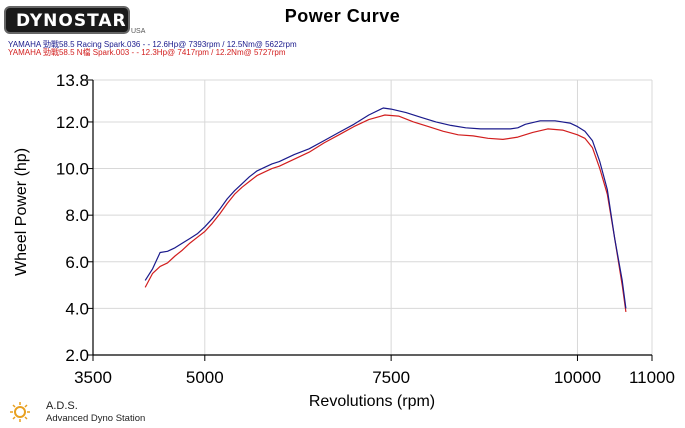  Describe the element at coordinates (77, 215) in the screenshot. I see `y-tick-label: 8.0` at that location.